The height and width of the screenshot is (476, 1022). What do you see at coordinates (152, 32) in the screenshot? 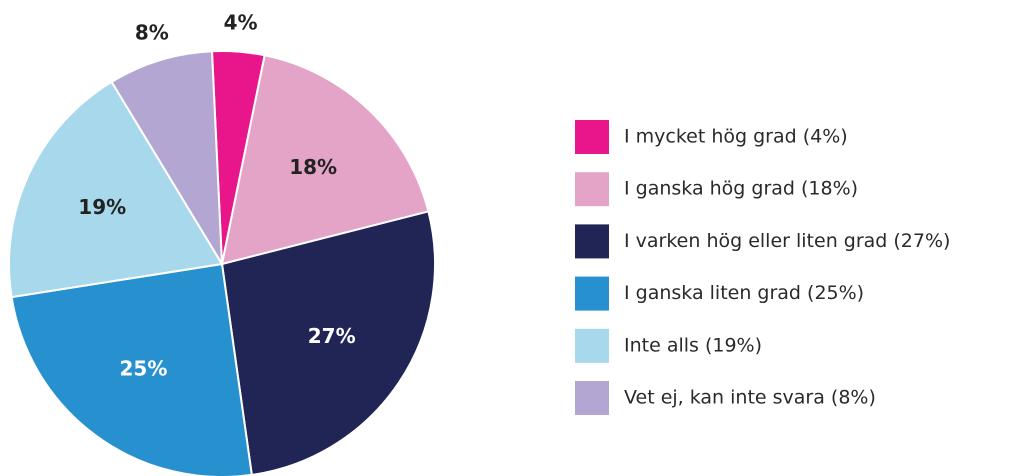
I see `data-label: 8%` at bounding box center [152, 32].